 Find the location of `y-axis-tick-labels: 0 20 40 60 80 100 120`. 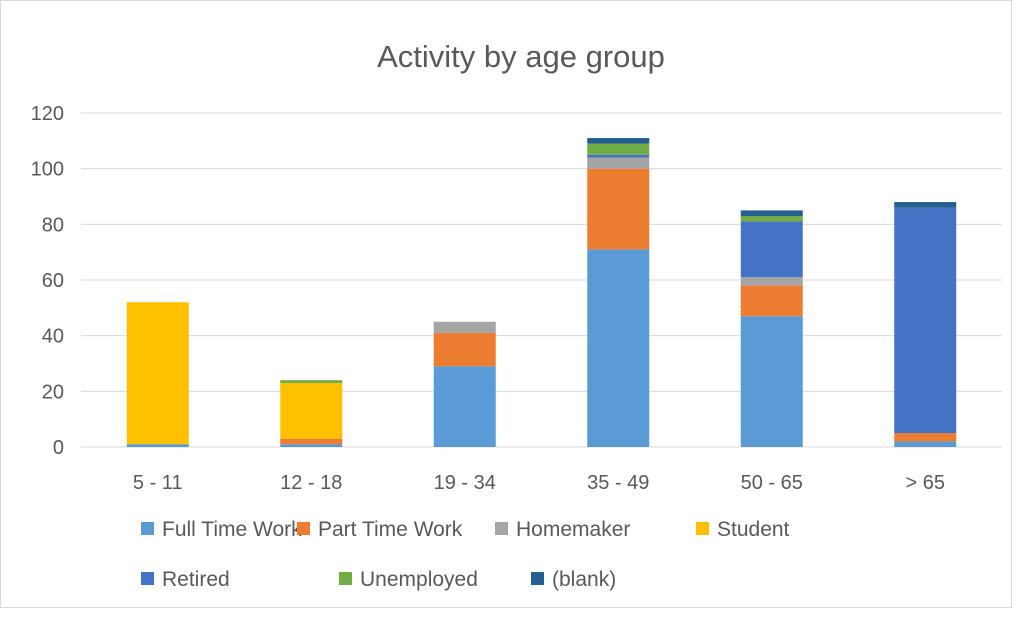

y-axis-tick-labels: 0 20 40 60 80 100 120 is located at coordinates (47, 281).